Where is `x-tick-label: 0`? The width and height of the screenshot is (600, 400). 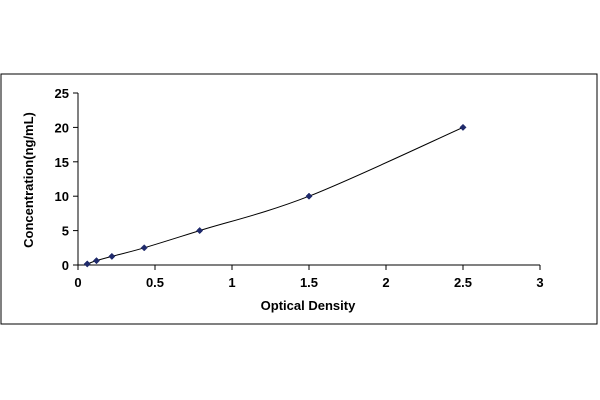
x-tick-label: 0 is located at coordinates (77, 282).